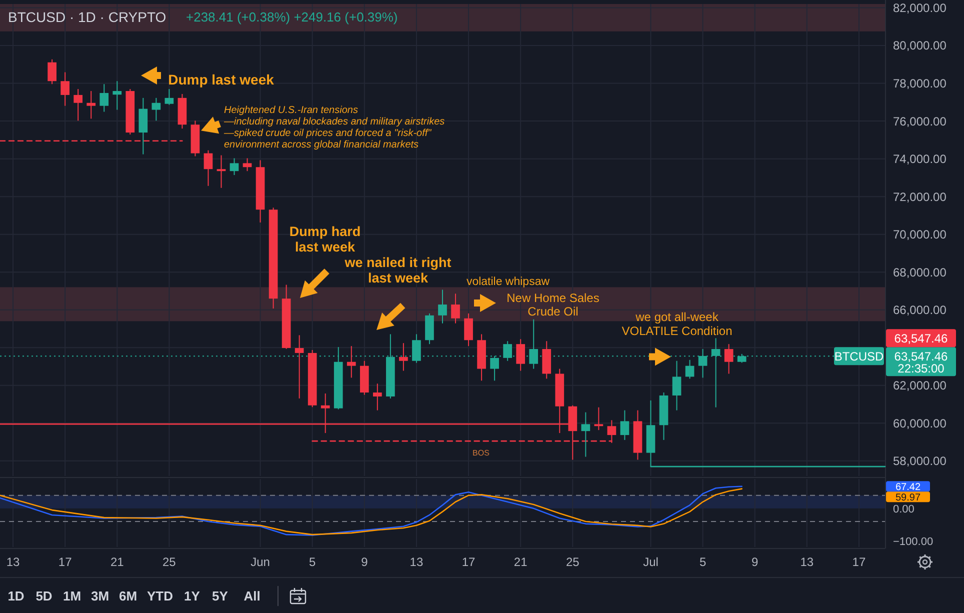  I want to click on y-tick-label: 0.00, so click(903, 509).